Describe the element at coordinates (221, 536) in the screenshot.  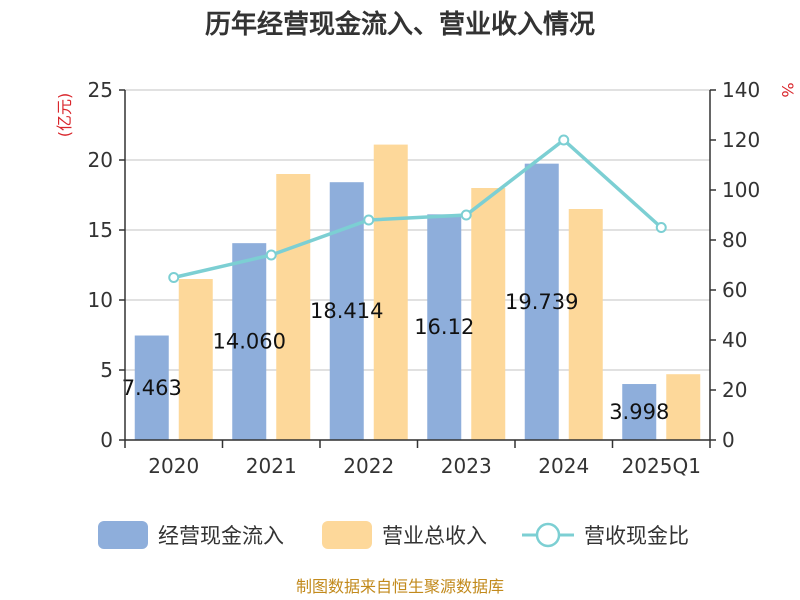
I see `legend-label: 经营现金流入` at that location.